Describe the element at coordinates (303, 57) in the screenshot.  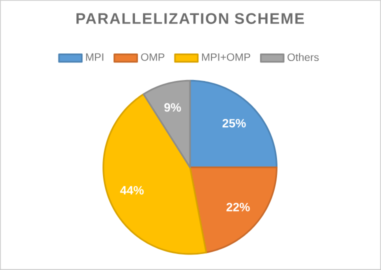
I see `legend-label: Others` at that location.